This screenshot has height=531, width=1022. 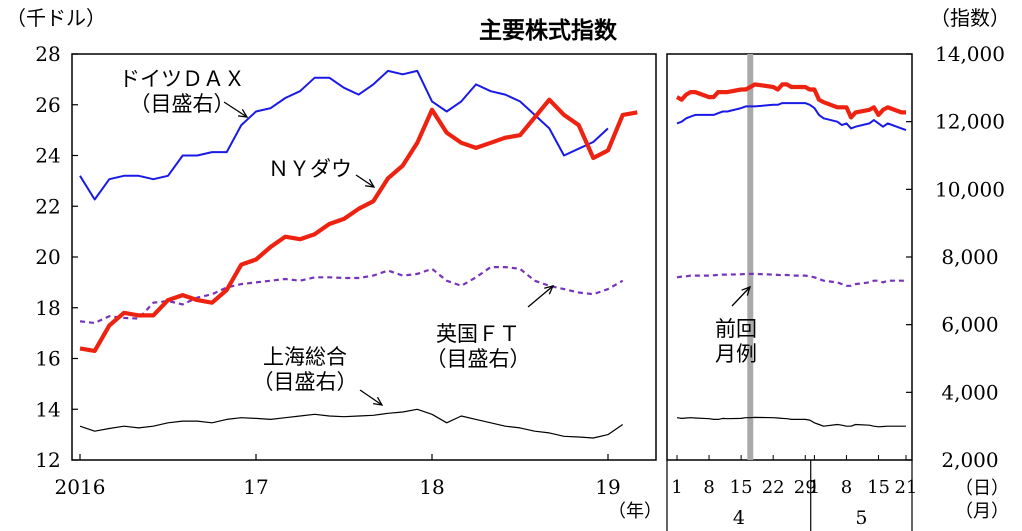 I want to click on shanghai-arrow-head, so click(x=378, y=401).